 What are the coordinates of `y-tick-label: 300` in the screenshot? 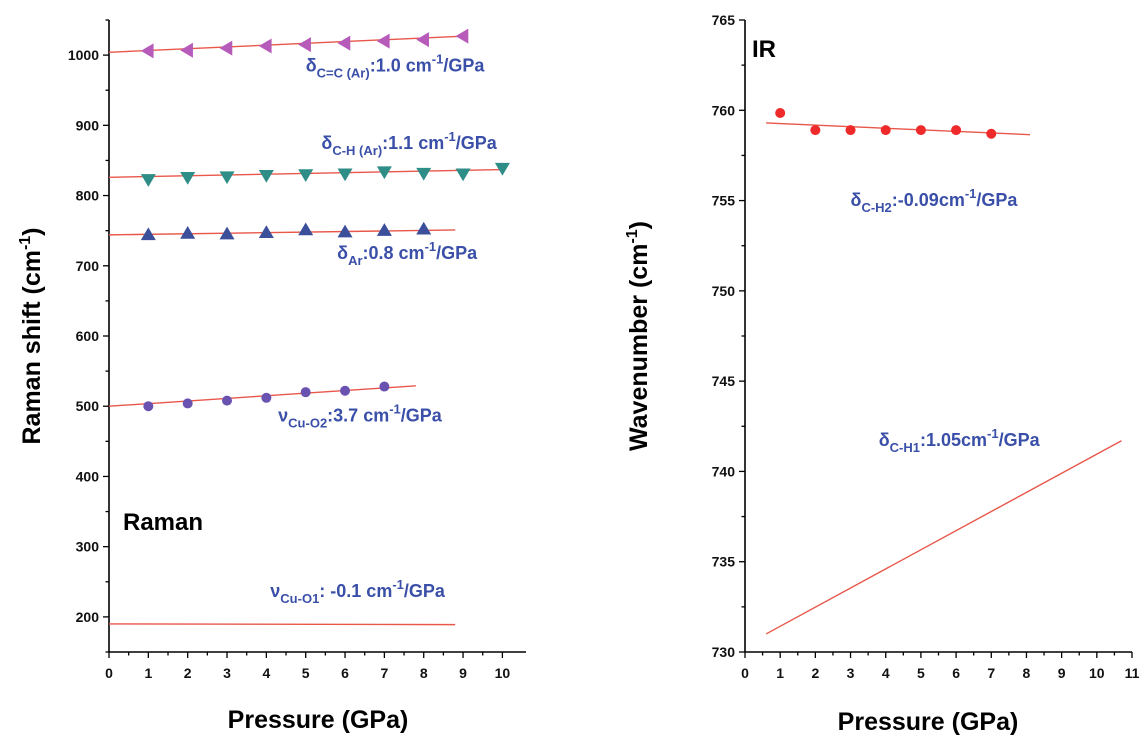 It's located at (88, 547).